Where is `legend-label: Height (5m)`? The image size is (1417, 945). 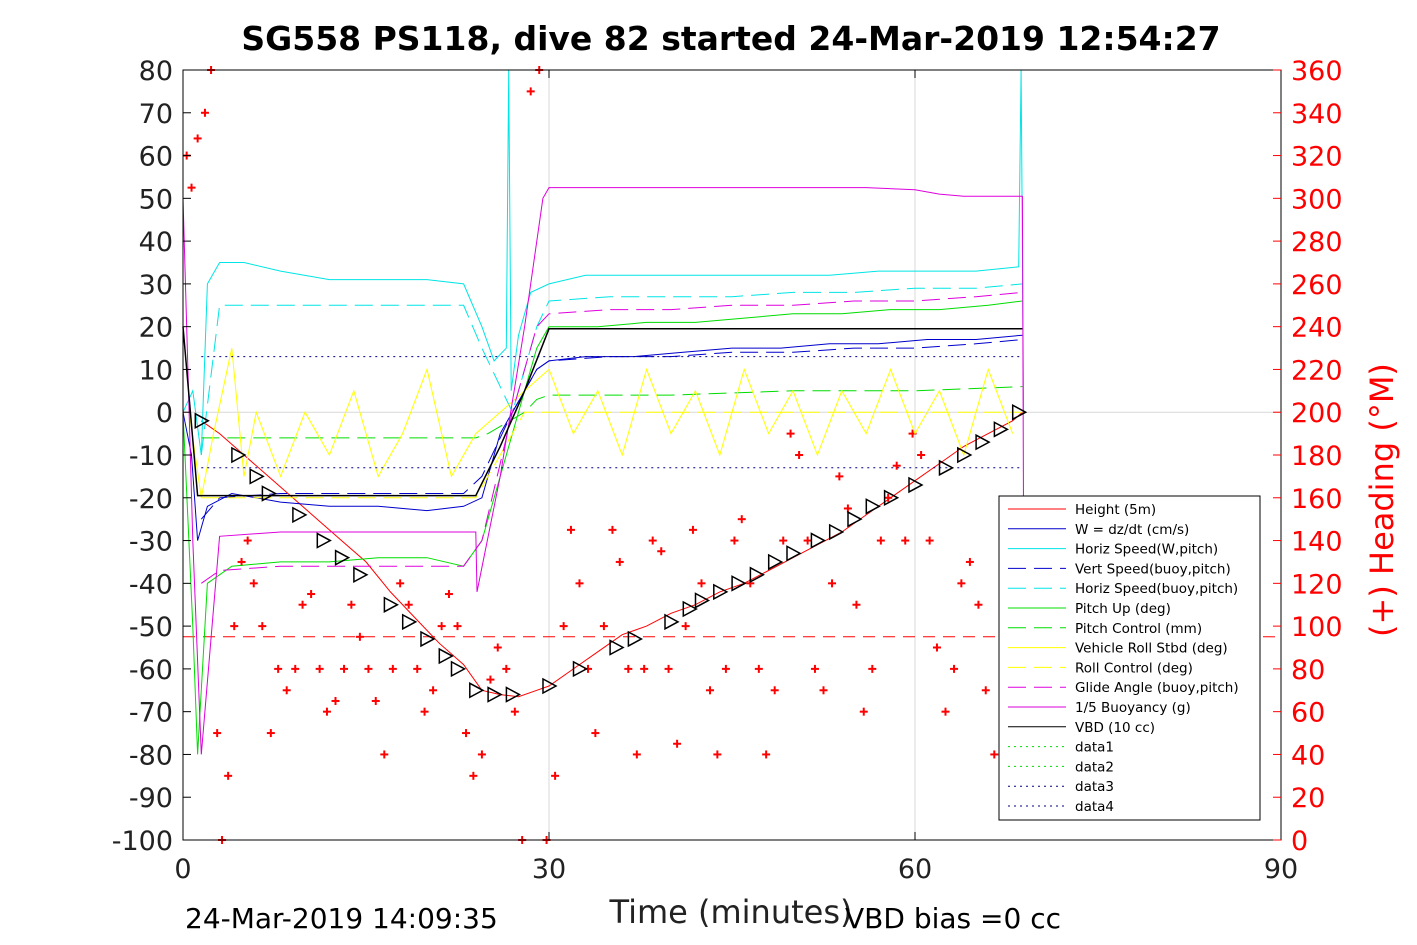 legend-label: Height (5m) is located at coordinates (1115, 510).